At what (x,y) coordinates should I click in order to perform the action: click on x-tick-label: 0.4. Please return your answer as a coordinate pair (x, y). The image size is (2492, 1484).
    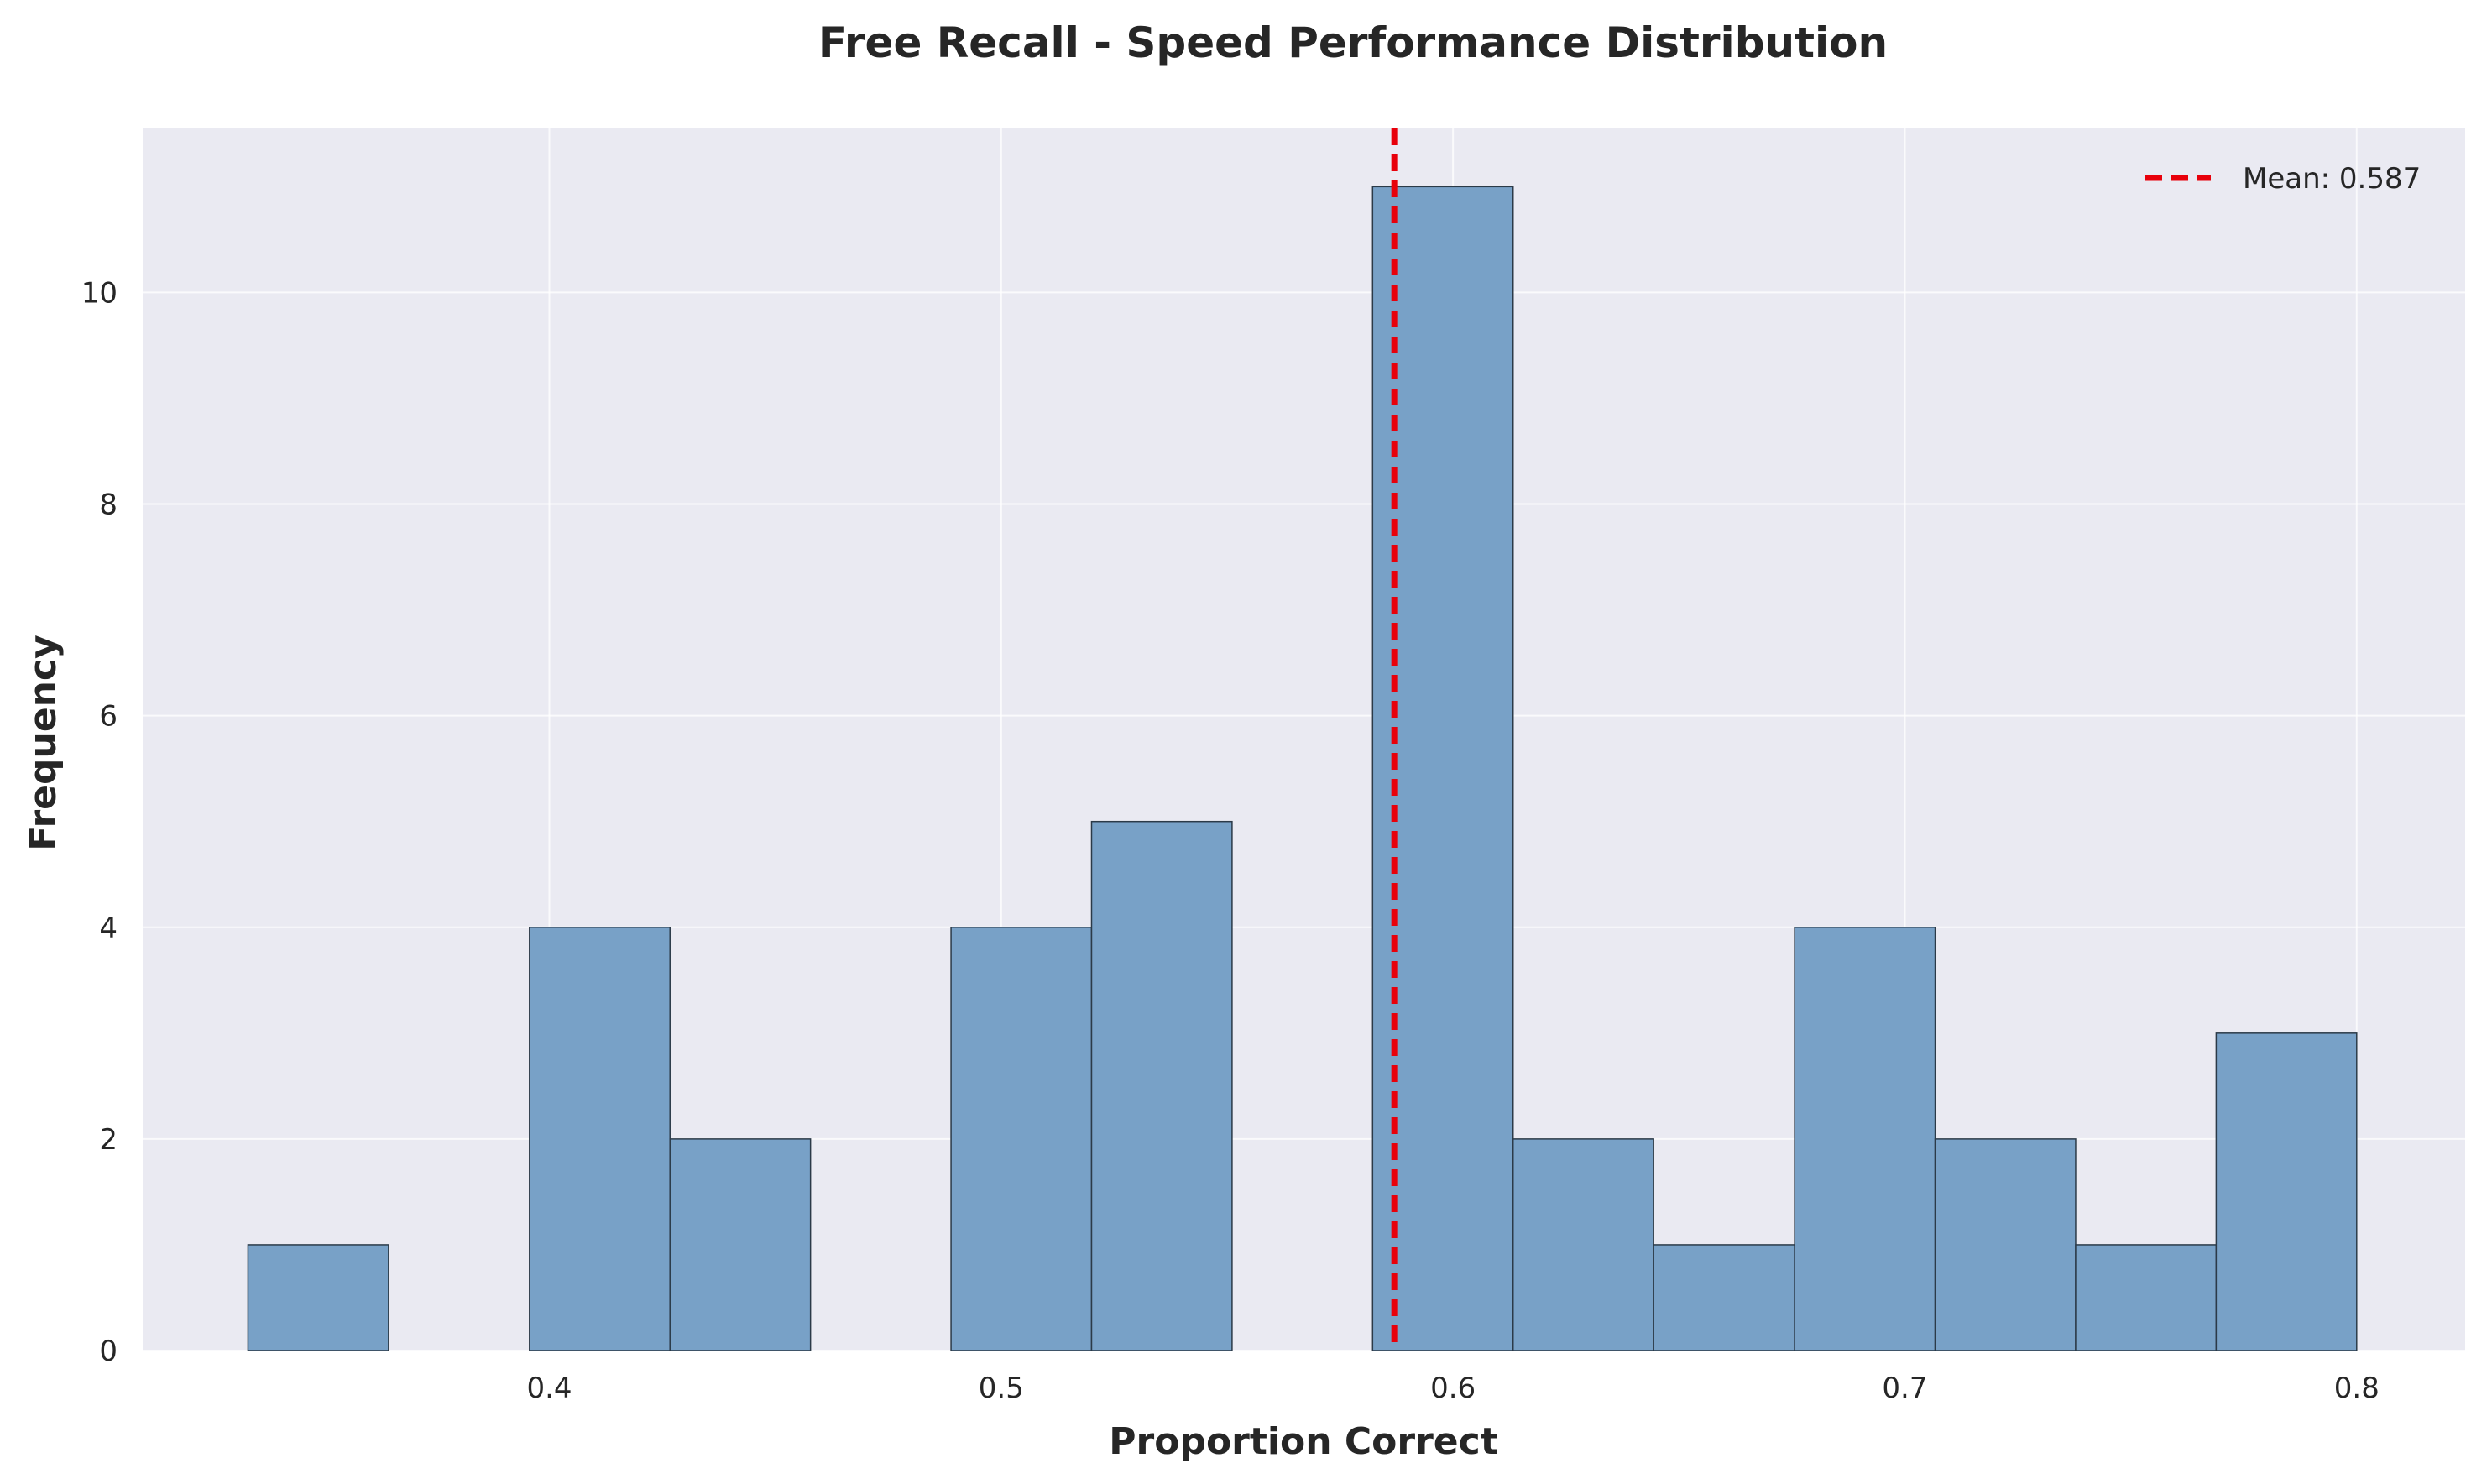
    Looking at the image, I should click on (549, 1388).